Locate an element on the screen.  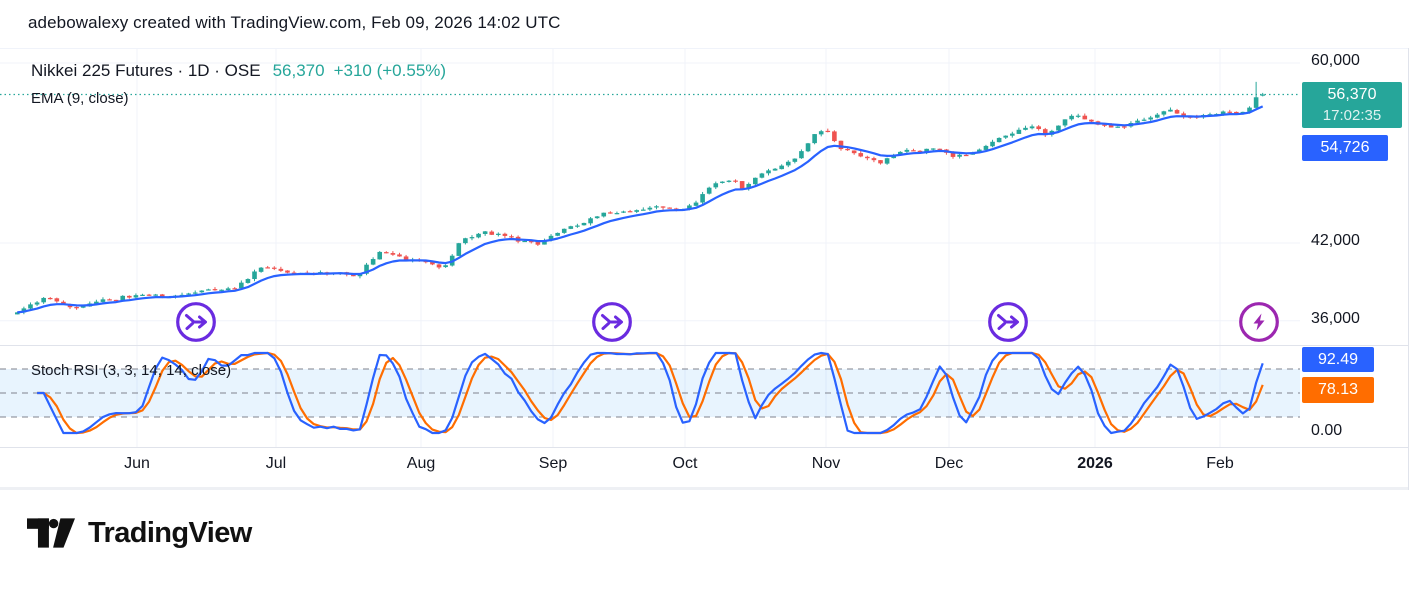
time-axis-separator is located at coordinates (704, 447).